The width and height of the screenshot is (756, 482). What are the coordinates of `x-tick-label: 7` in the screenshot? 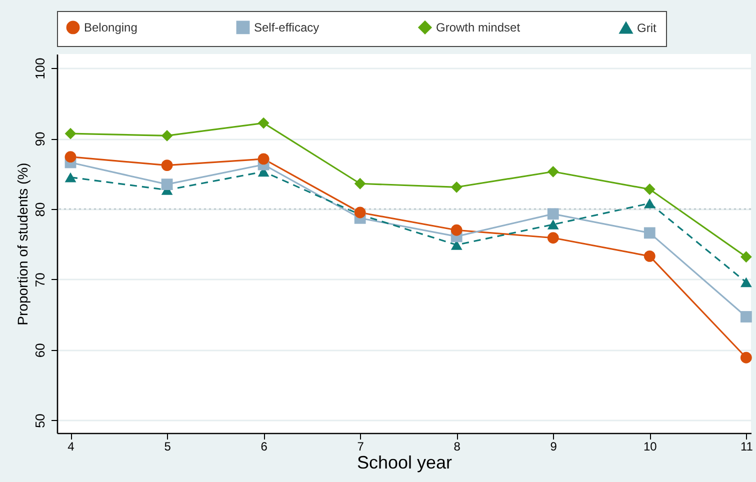 It's located at (360, 447).